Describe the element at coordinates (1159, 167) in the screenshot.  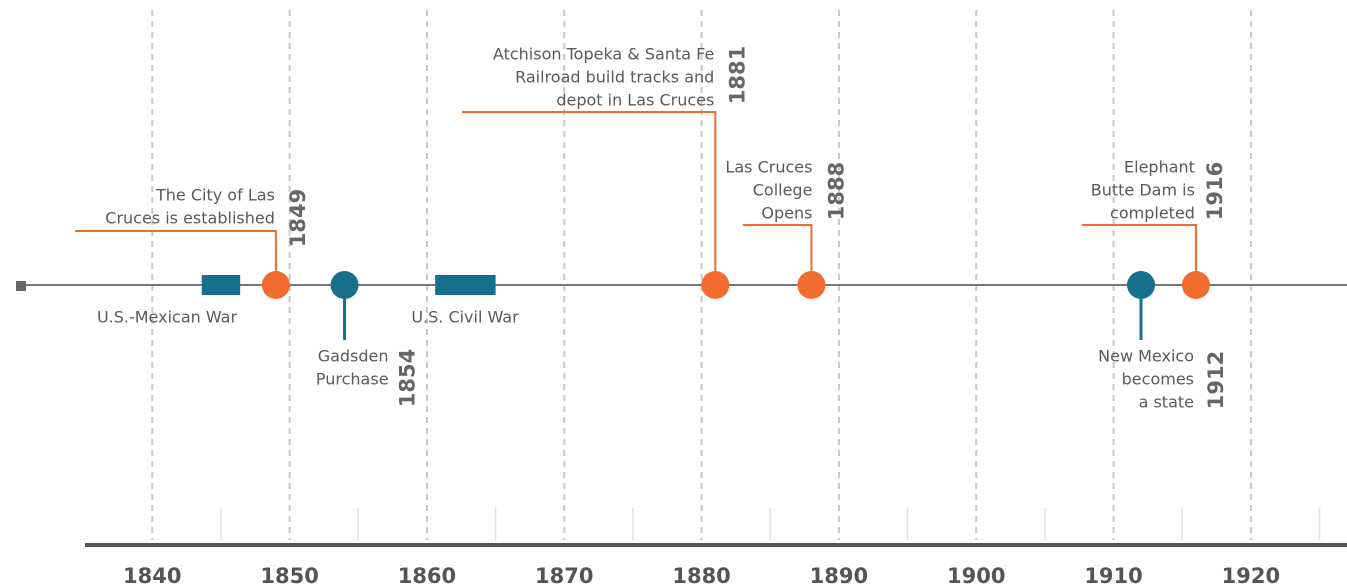
I see `event-label: Elephant` at that location.